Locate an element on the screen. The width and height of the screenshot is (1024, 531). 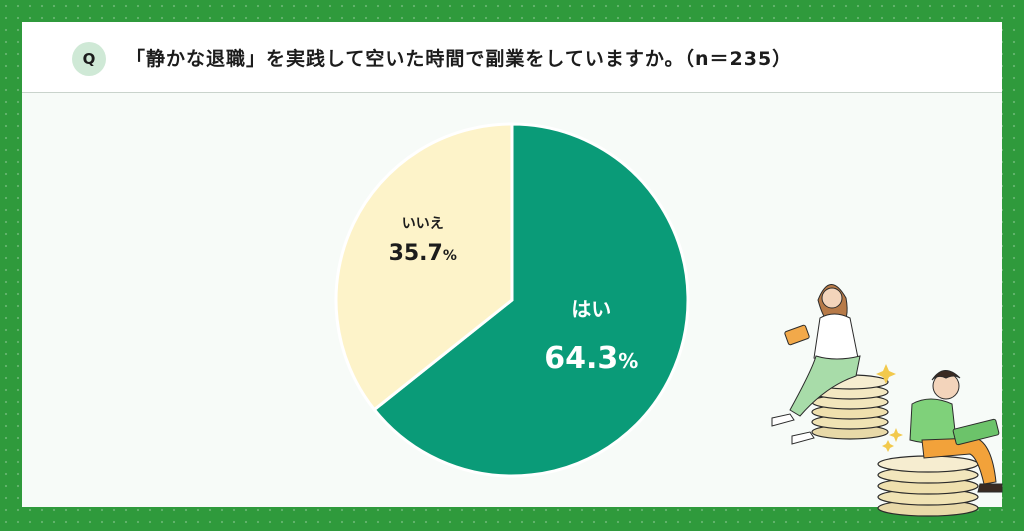
man-with-laptop-icon is located at coordinates (956, 431).